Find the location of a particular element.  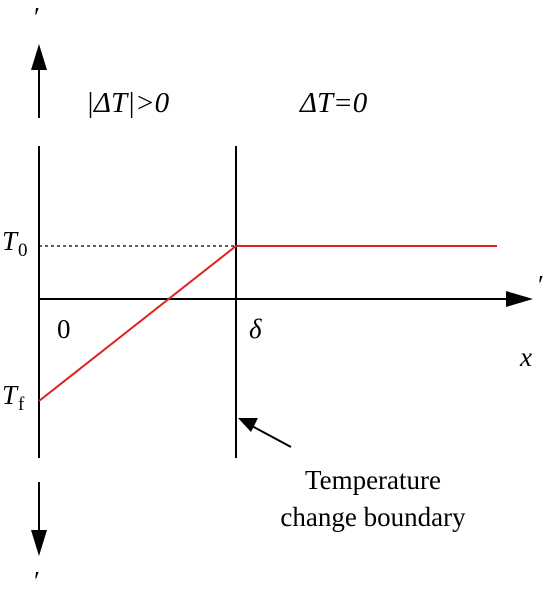

boundary-pointer-arrowhead is located at coordinates (248, 425).